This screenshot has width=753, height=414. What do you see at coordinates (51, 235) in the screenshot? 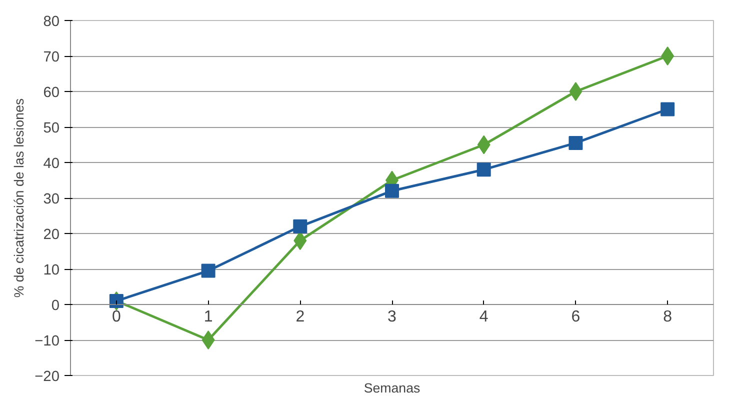
I see `y-tick-label: 20` at bounding box center [51, 235].